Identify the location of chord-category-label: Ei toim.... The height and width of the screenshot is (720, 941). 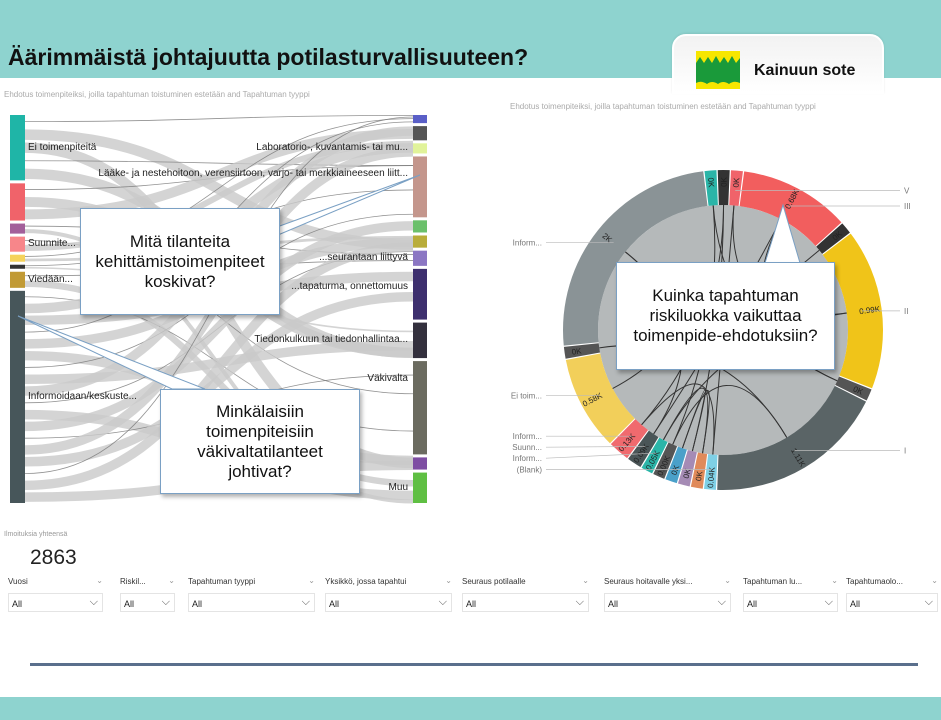
(526, 396).